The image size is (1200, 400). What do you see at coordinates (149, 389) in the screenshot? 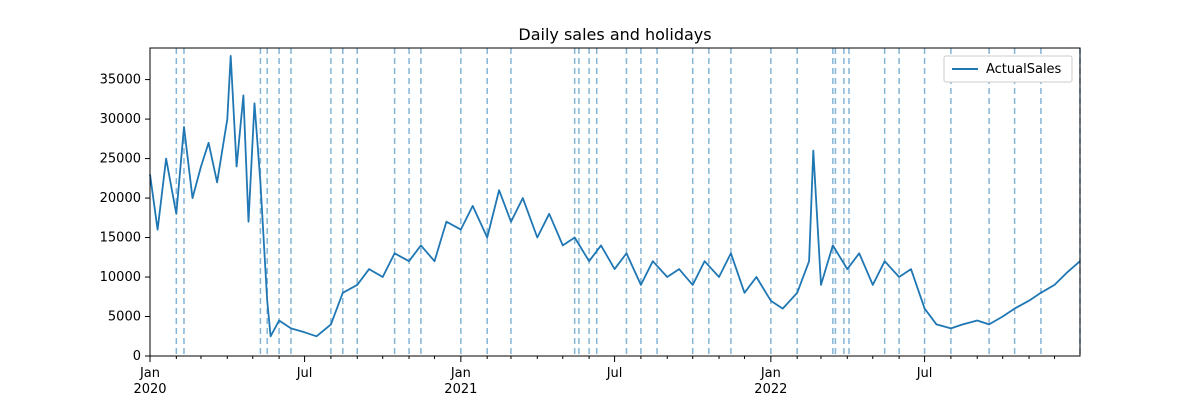
I see `x-tick-year-0: 2020` at bounding box center [149, 389].